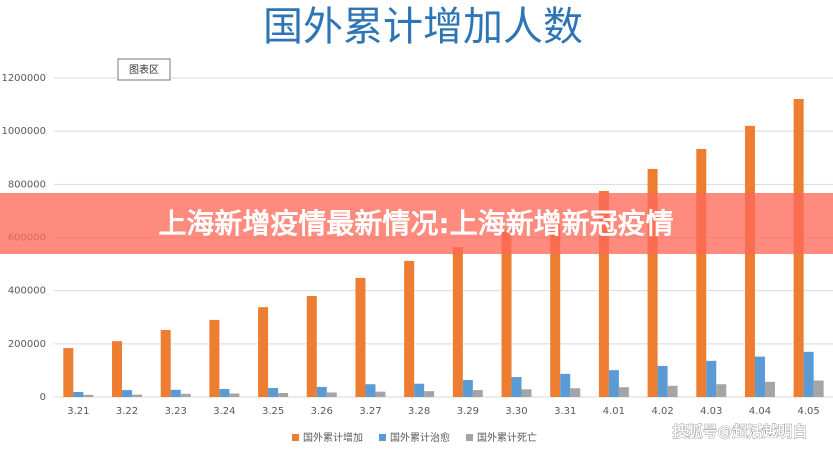 Image resolution: width=833 pixels, height=449 pixels. I want to click on x-tick-label: 4.02, so click(662, 411).